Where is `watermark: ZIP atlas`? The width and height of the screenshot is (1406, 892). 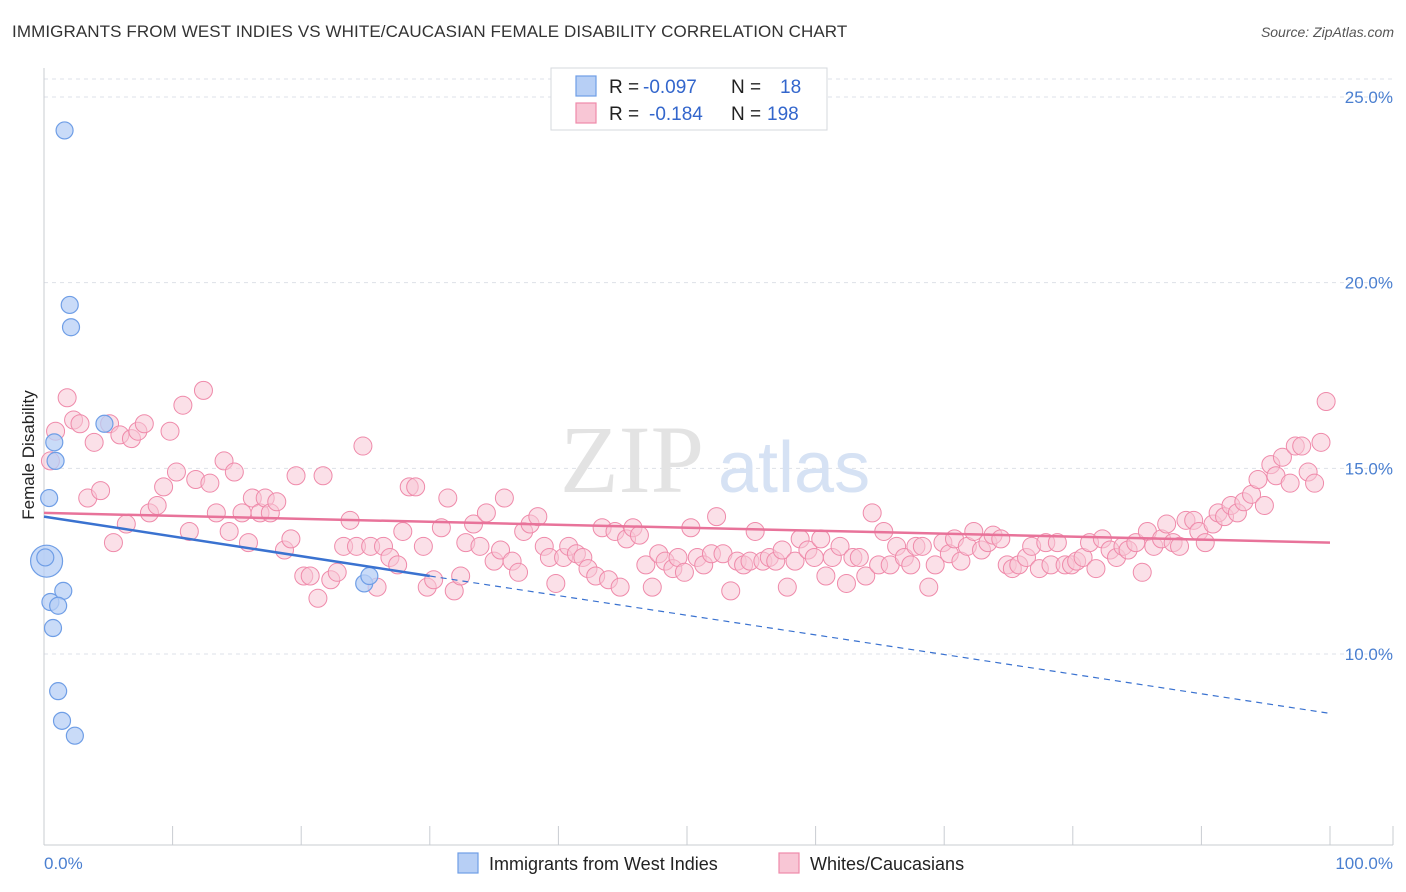 watermark: ZIP atlas is located at coordinates (715, 459).